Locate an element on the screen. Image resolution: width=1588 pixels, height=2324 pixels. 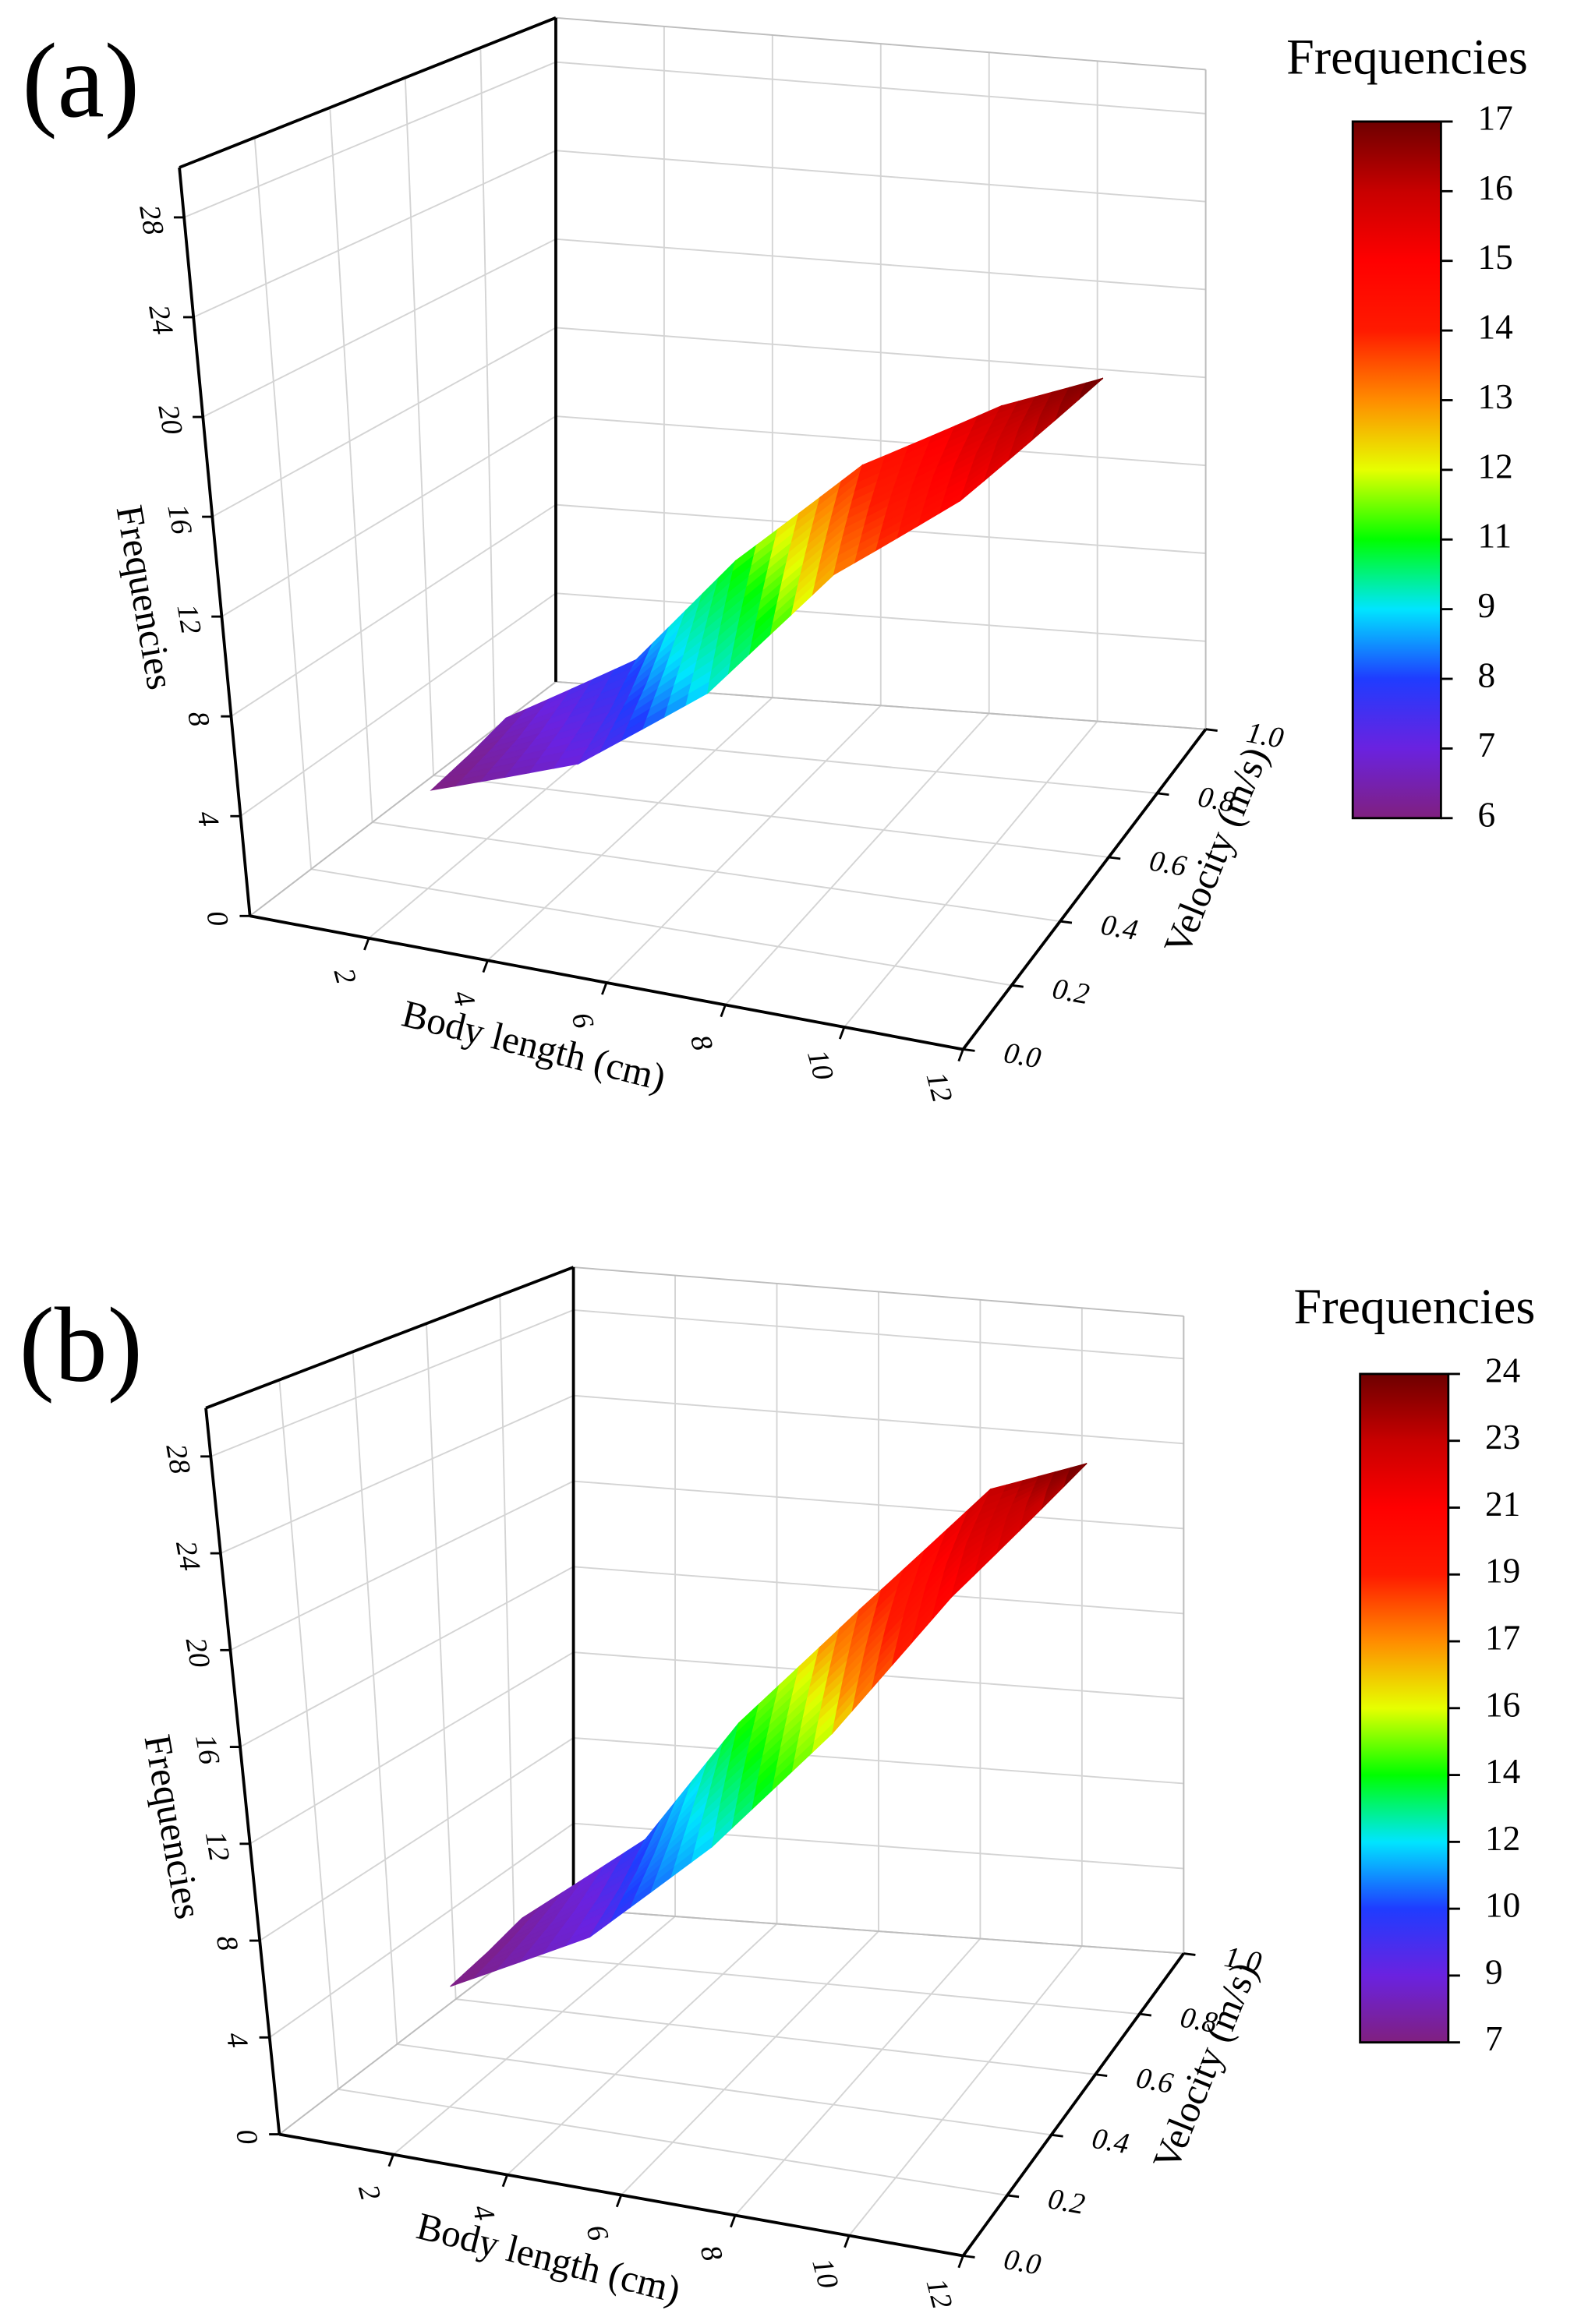
colorbar-tick-label: 17 is located at coordinates (1502, 1637).